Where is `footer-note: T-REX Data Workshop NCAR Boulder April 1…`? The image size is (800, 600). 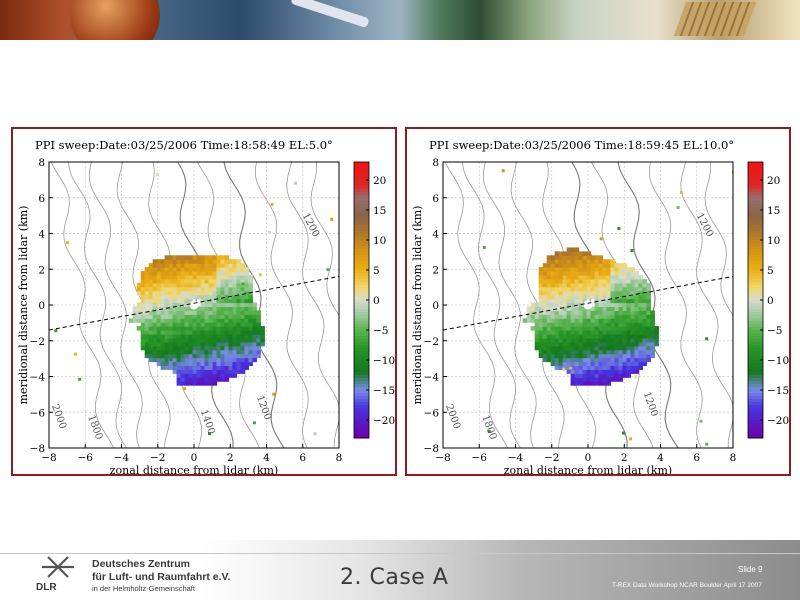 footer-note: T-REX Data Workshop NCAR Boulder April 1… is located at coordinates (687, 585).